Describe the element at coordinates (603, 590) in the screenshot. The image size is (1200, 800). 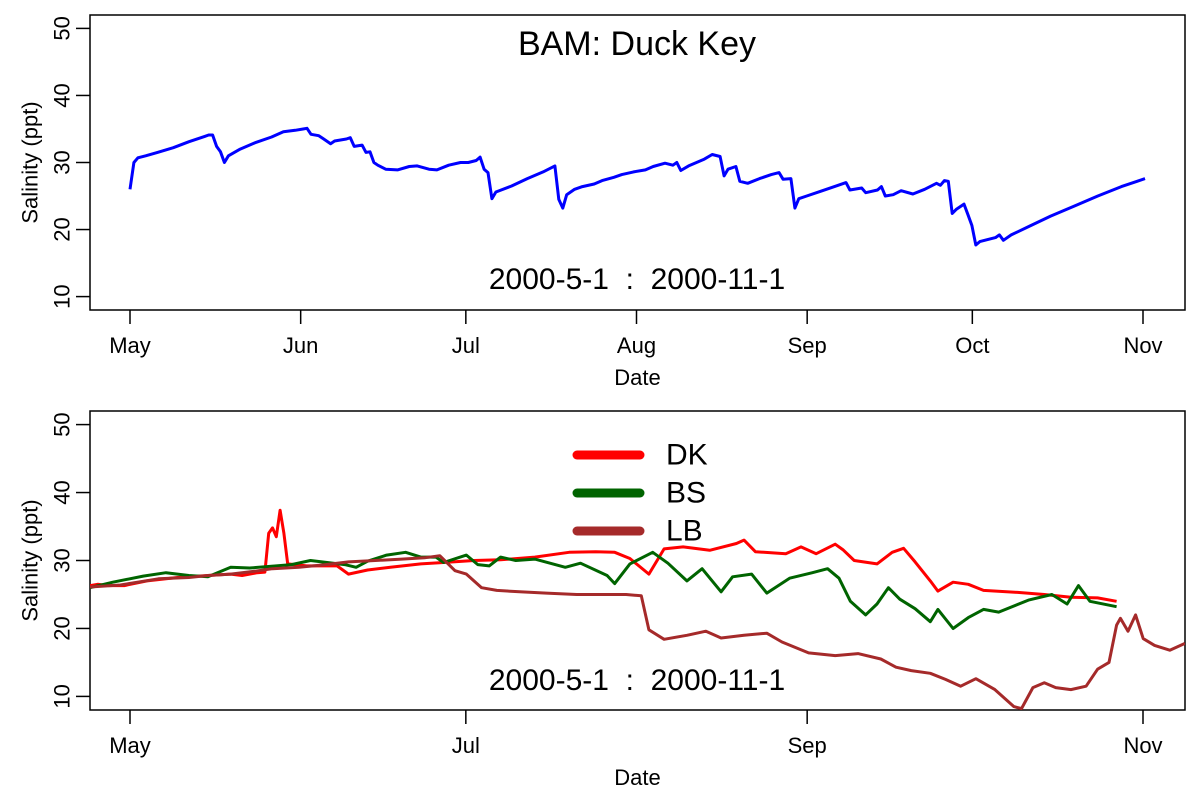
I see `series-line-bs` at that location.